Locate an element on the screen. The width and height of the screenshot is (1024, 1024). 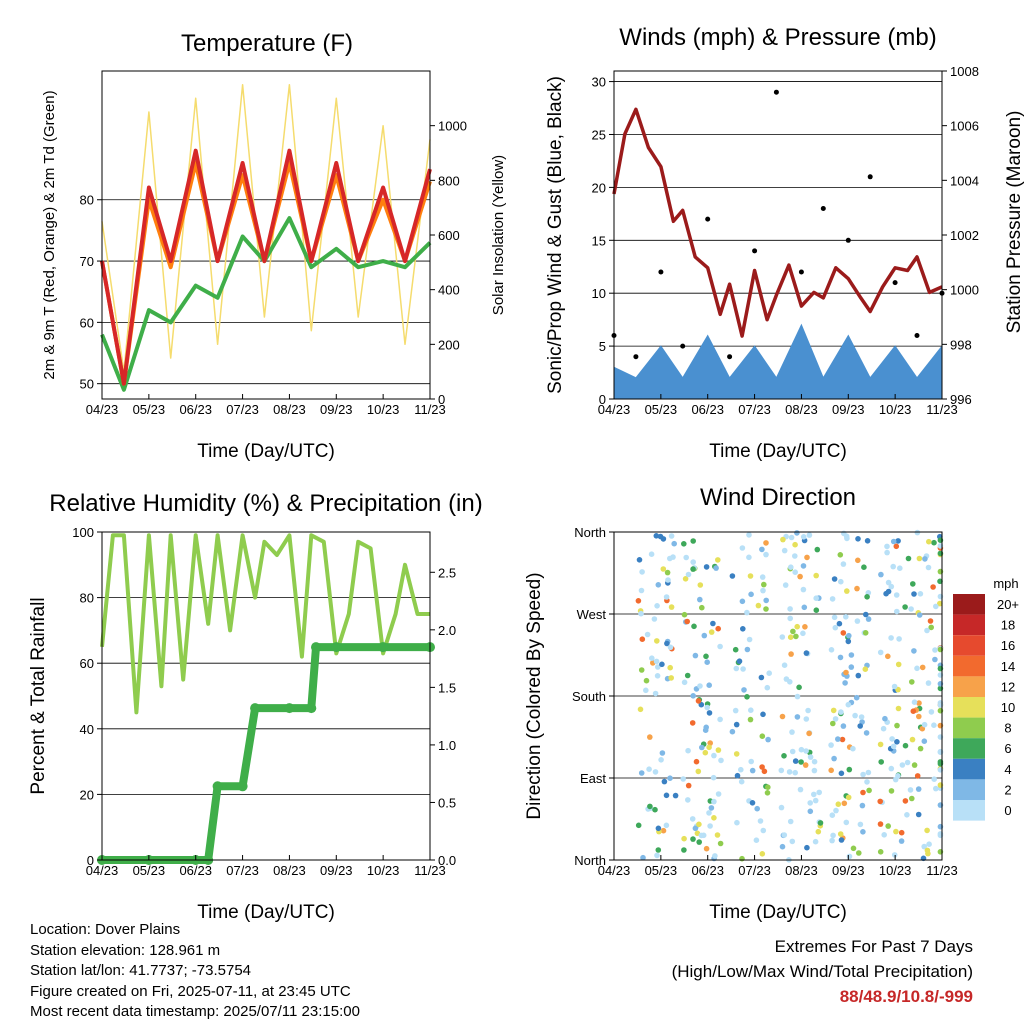
x-tick-label: 09/23 is located at coordinates (336, 870).